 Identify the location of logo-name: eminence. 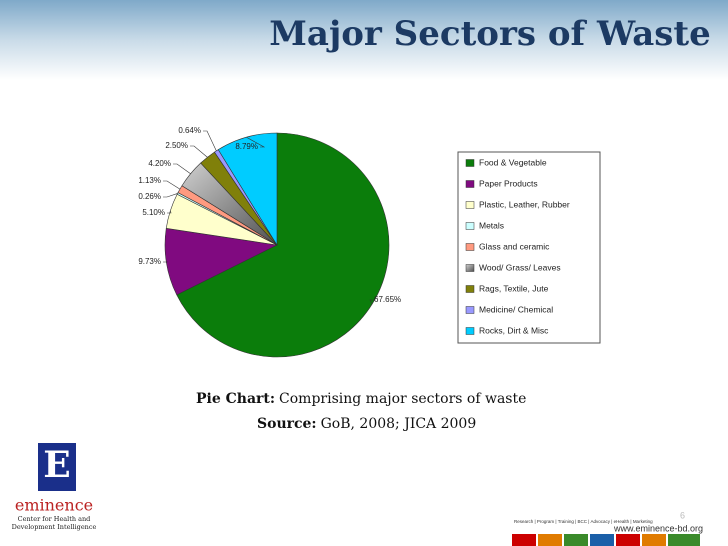
(54, 505).